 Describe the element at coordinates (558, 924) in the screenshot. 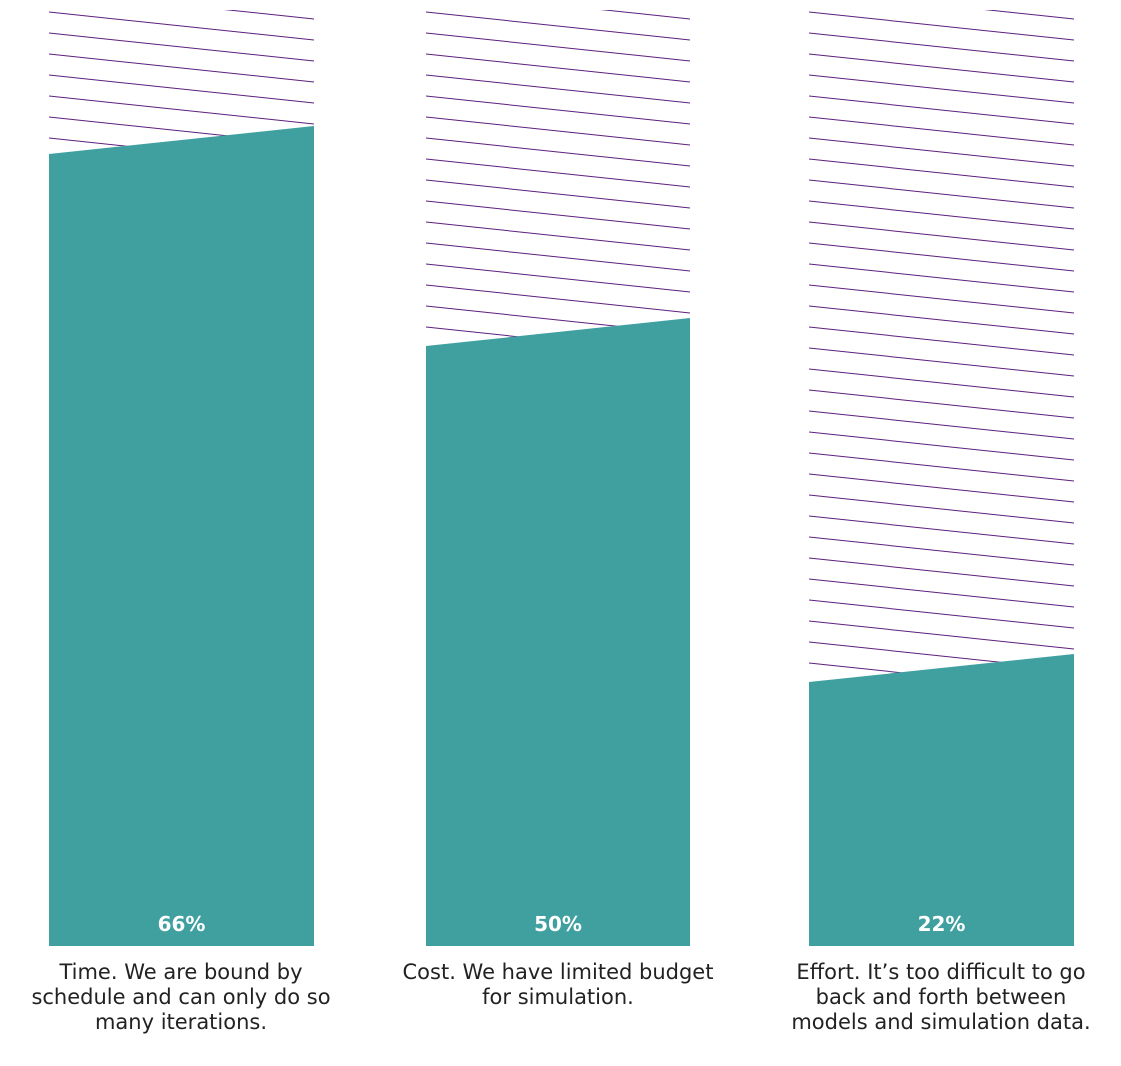

I see `bar-value-label-cost: 50%` at that location.